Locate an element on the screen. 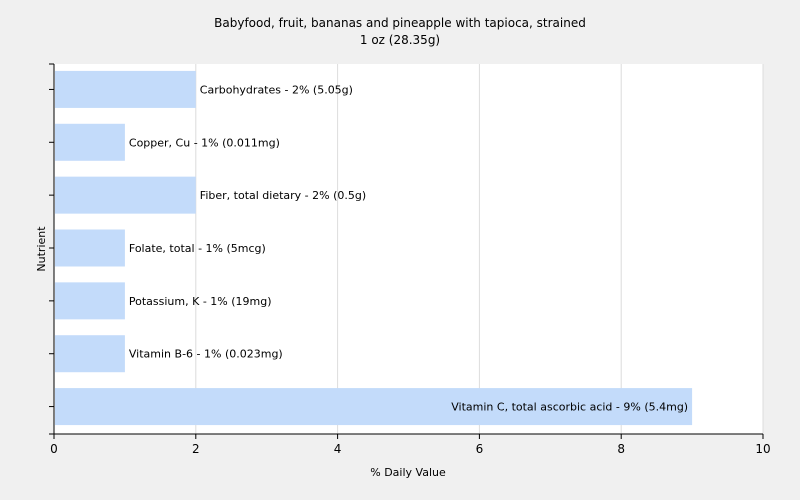 The height and width of the screenshot is (500, 800). y-axis-ticks is located at coordinates (51, 249).